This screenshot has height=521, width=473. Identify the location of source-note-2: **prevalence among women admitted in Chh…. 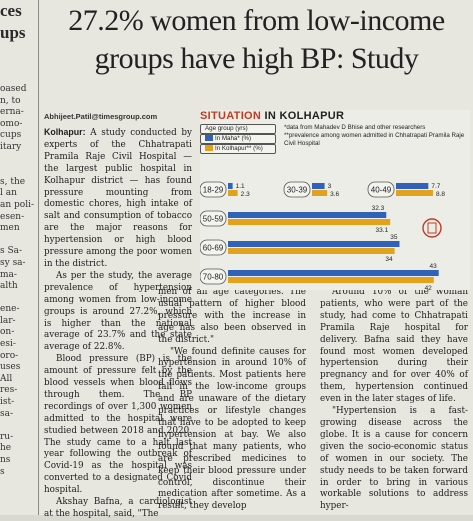
(374, 139).